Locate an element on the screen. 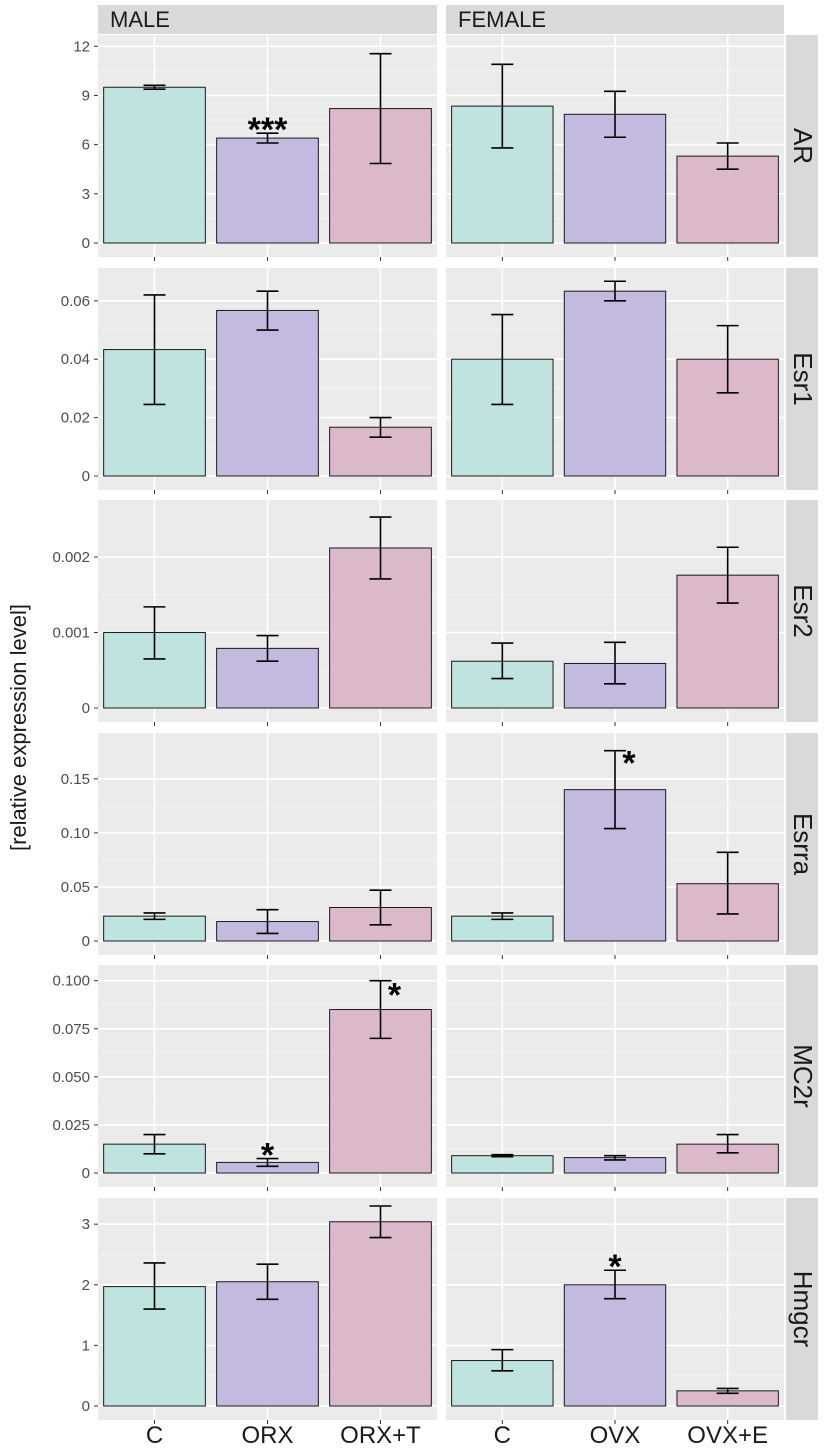 This screenshot has width=827, height=1454. y-tick-label: 0.050 is located at coordinates (71, 1077).